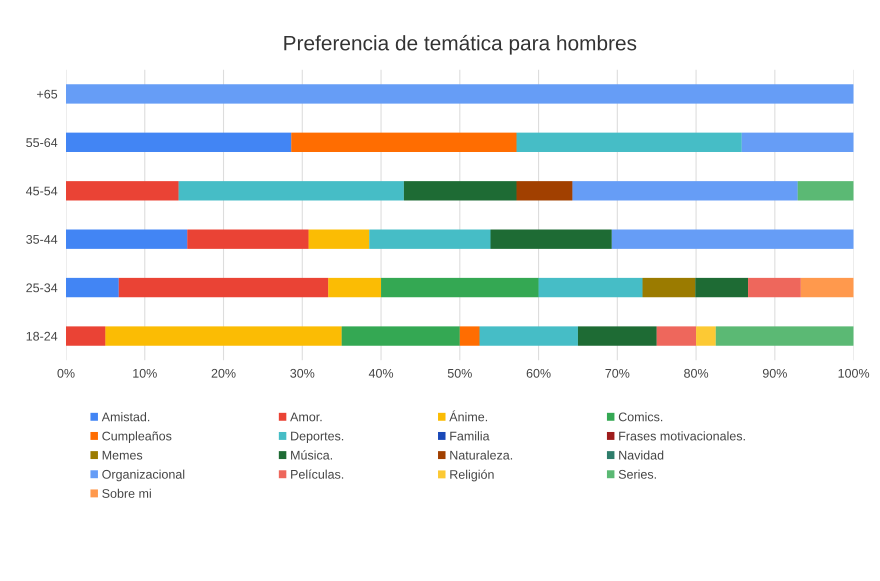 The height and width of the screenshot is (581, 880). I want to click on x-tick-label: 80%, so click(696, 373).